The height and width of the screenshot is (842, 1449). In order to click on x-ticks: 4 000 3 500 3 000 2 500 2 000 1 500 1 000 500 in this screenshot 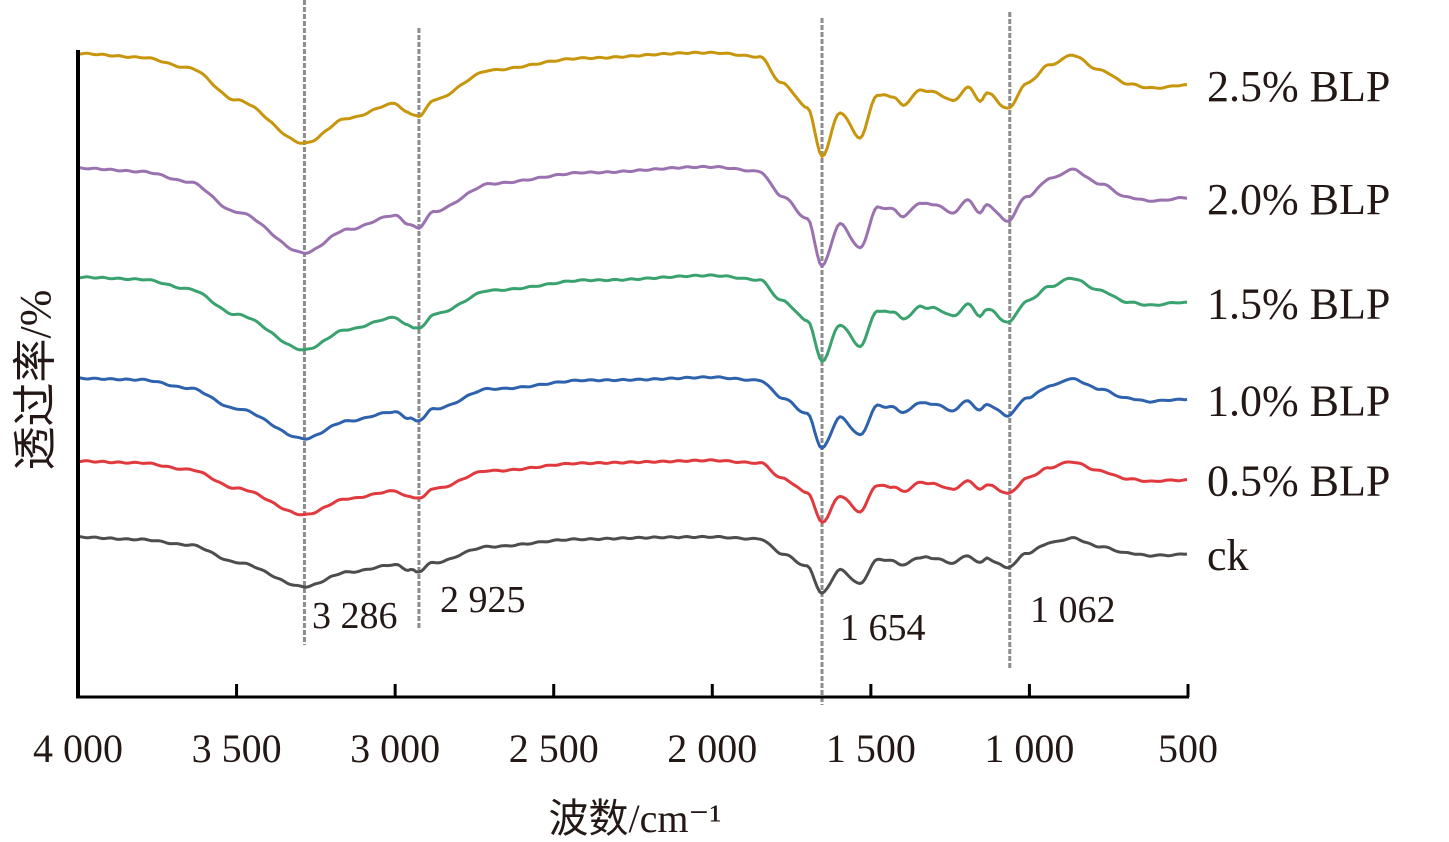, I will do `click(625, 727)`.